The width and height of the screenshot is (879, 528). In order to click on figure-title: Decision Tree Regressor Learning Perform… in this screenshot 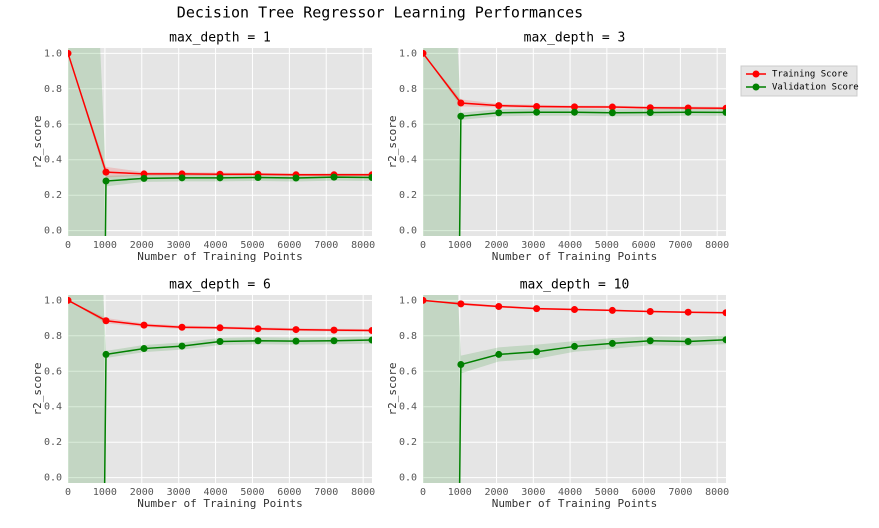, I will do `click(380, 13)`.